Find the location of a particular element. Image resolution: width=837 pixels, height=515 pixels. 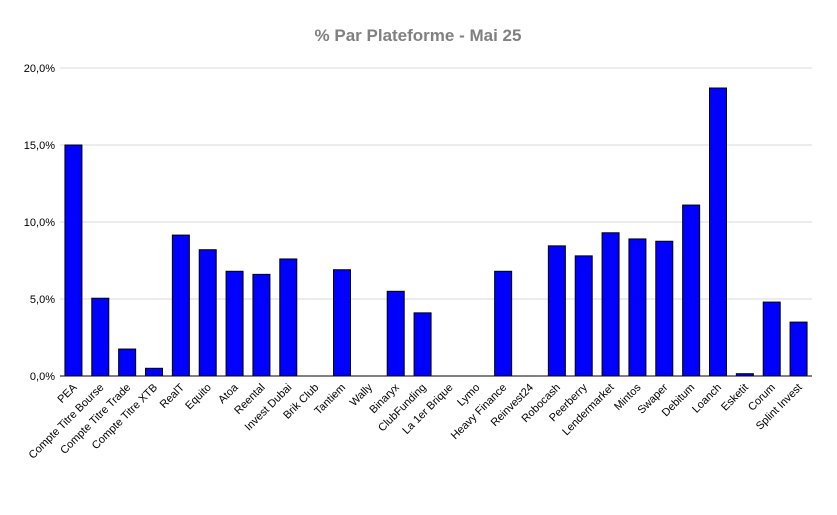

y-tick-label: 5,0% is located at coordinates (42, 300).